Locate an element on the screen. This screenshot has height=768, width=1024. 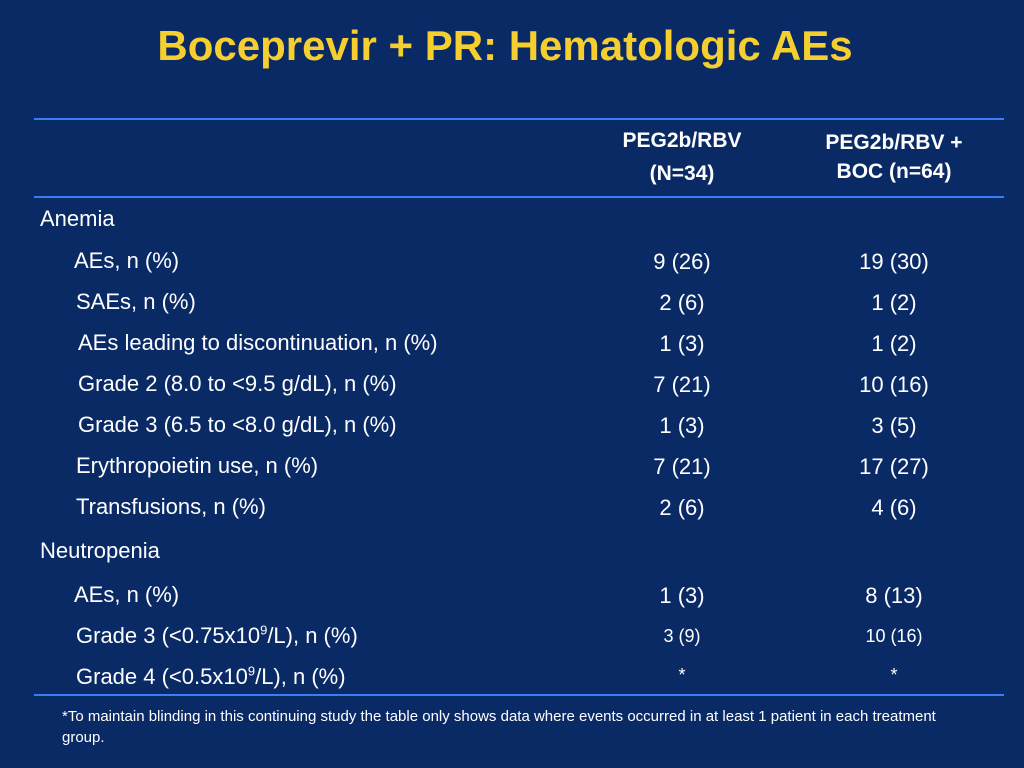
section-neutropenia: Neutropenia is located at coordinates (100, 550).